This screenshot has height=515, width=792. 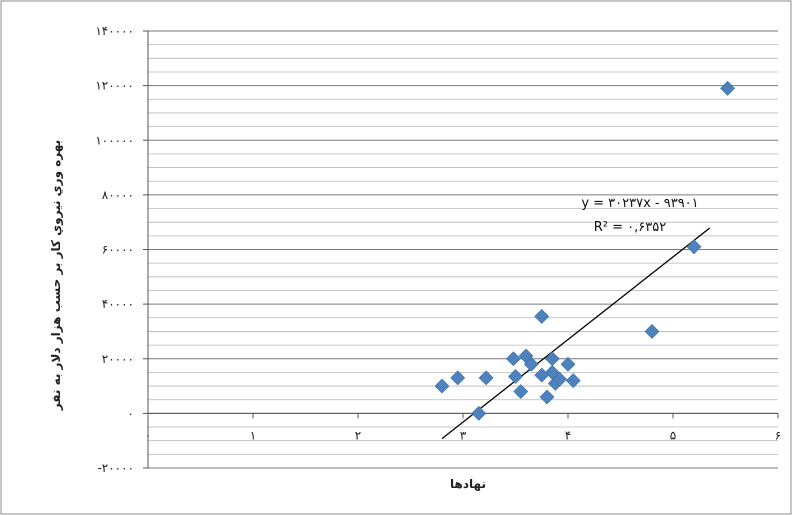 What do you see at coordinates (568, 435) in the screenshot?
I see `x-tick-label: ۴` at bounding box center [568, 435].